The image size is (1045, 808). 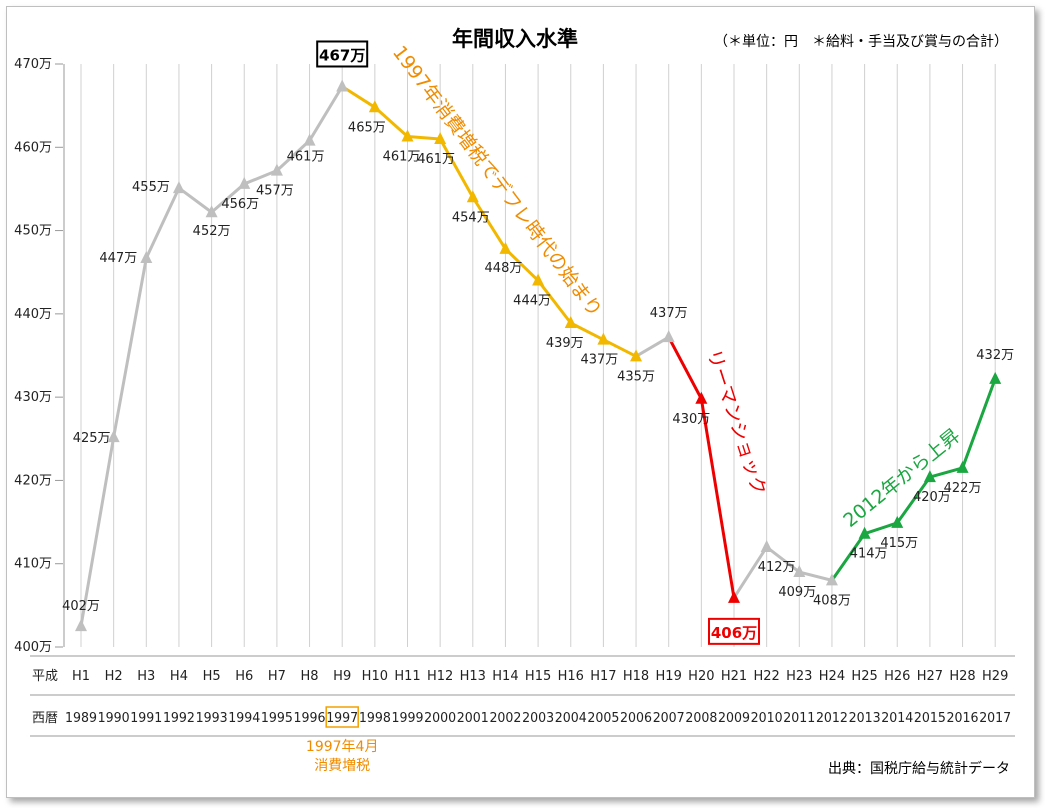 What do you see at coordinates (899, 543) in the screenshot?
I see `value-label: 415万` at bounding box center [899, 543].